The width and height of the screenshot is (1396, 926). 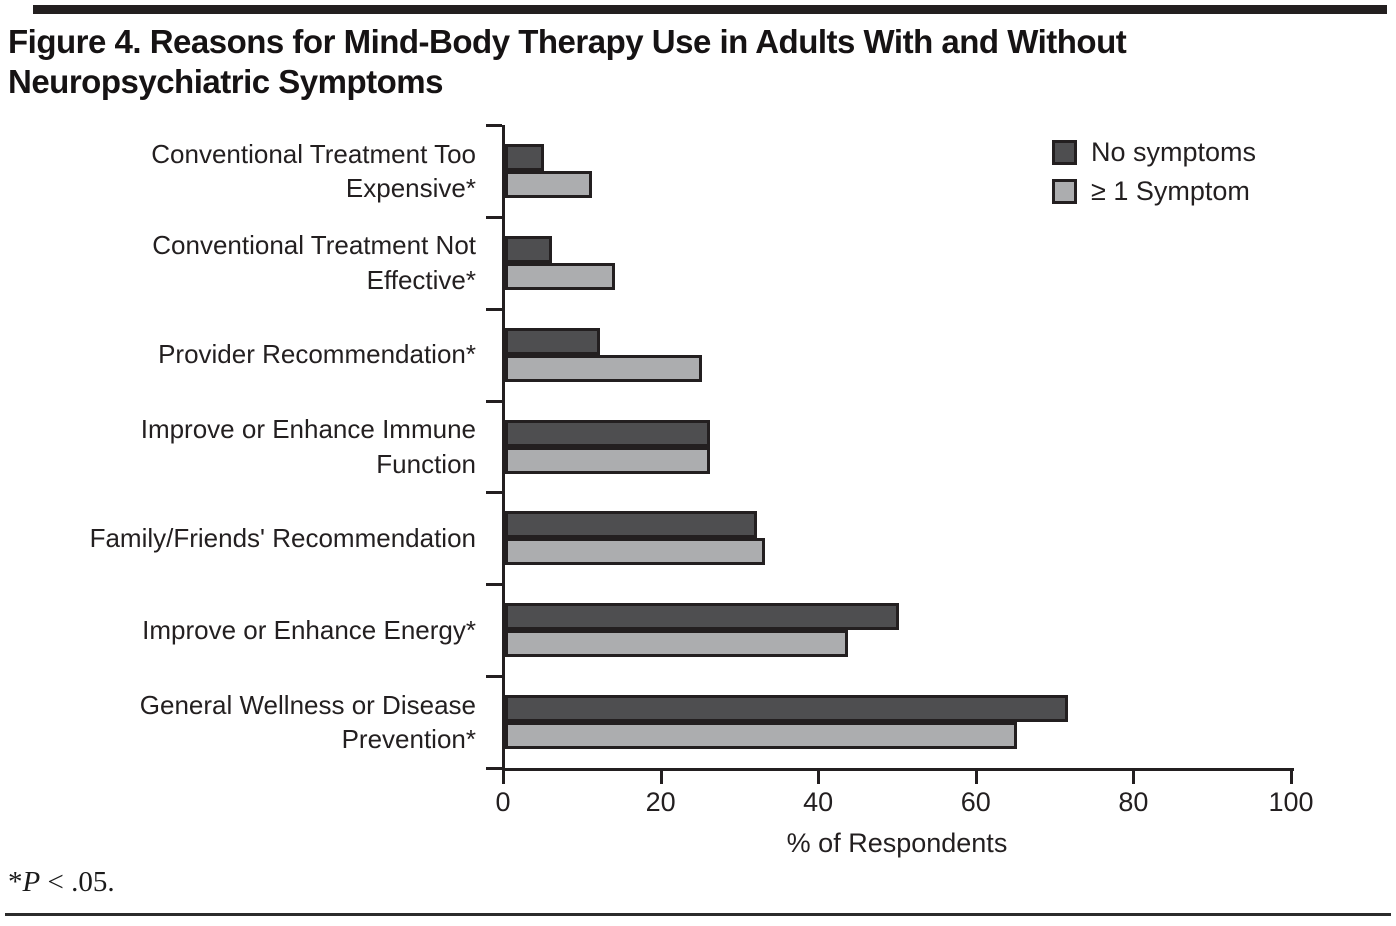 I want to click on x-tick-label: 60, so click(x=975, y=802).